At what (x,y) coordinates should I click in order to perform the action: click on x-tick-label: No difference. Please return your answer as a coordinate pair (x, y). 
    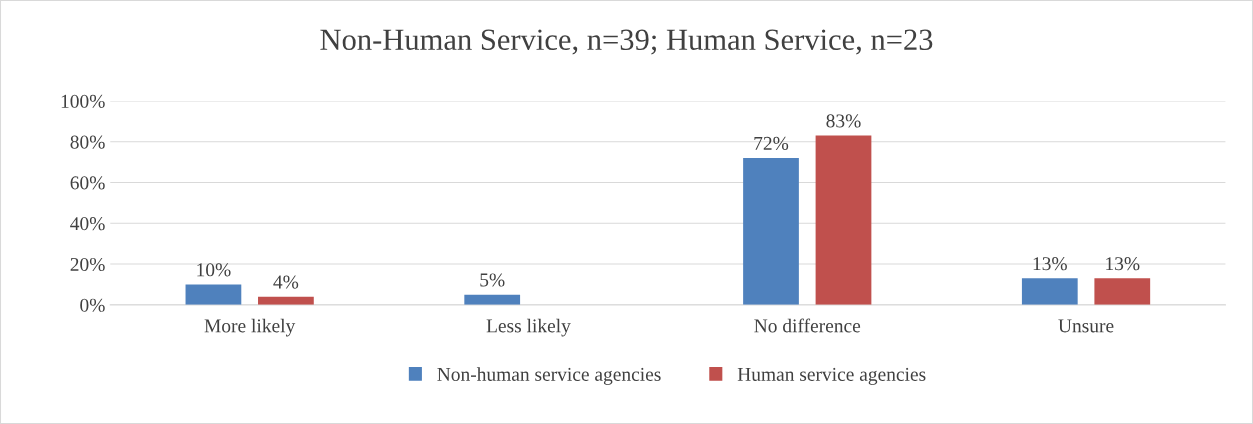
    Looking at the image, I should click on (807, 325).